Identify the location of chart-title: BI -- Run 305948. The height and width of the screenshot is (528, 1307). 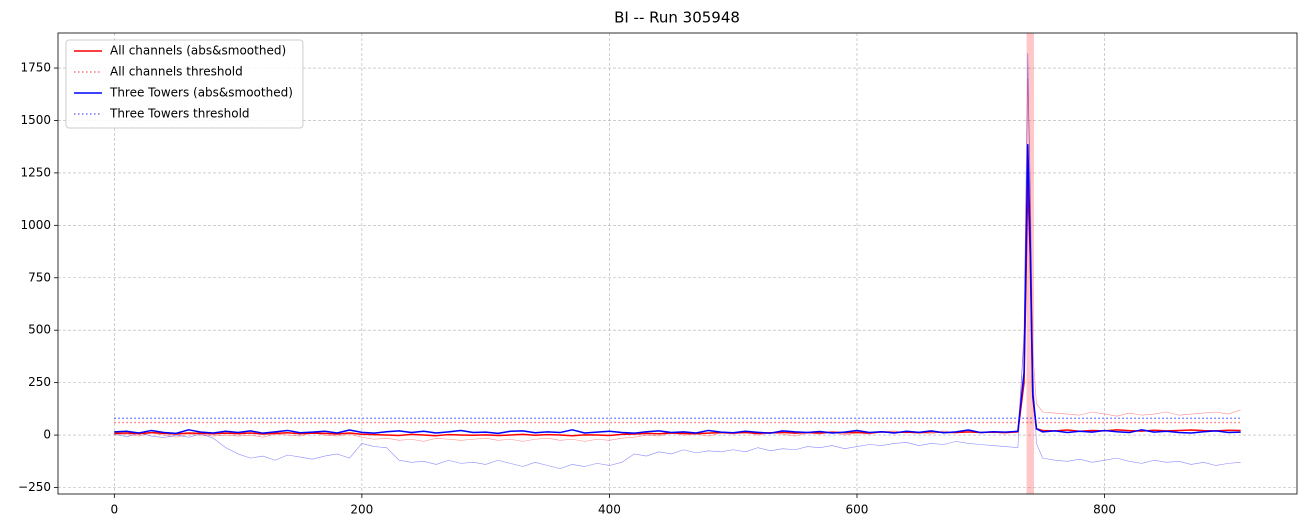
(677, 18).